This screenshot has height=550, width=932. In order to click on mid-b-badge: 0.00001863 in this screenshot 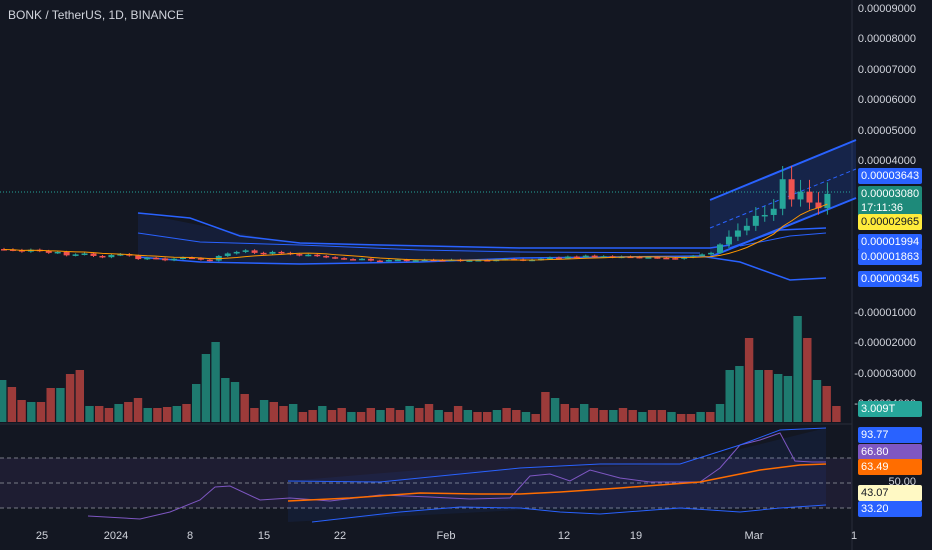, I will do `click(890, 257)`.